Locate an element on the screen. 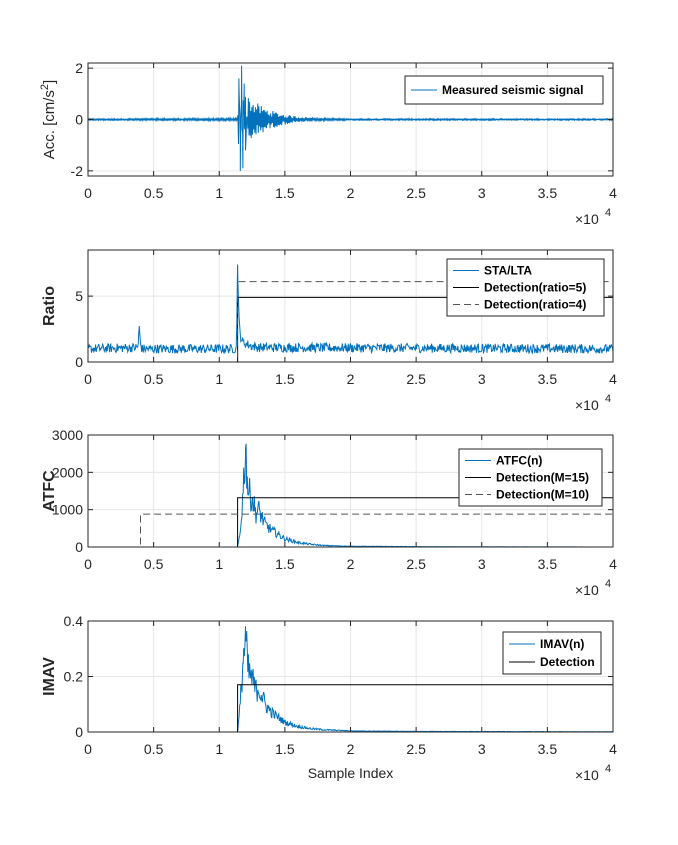 Image resolution: width=678 pixels, height=845 pixels. legend: IMAV(n) Detection is located at coordinates (552, 653).